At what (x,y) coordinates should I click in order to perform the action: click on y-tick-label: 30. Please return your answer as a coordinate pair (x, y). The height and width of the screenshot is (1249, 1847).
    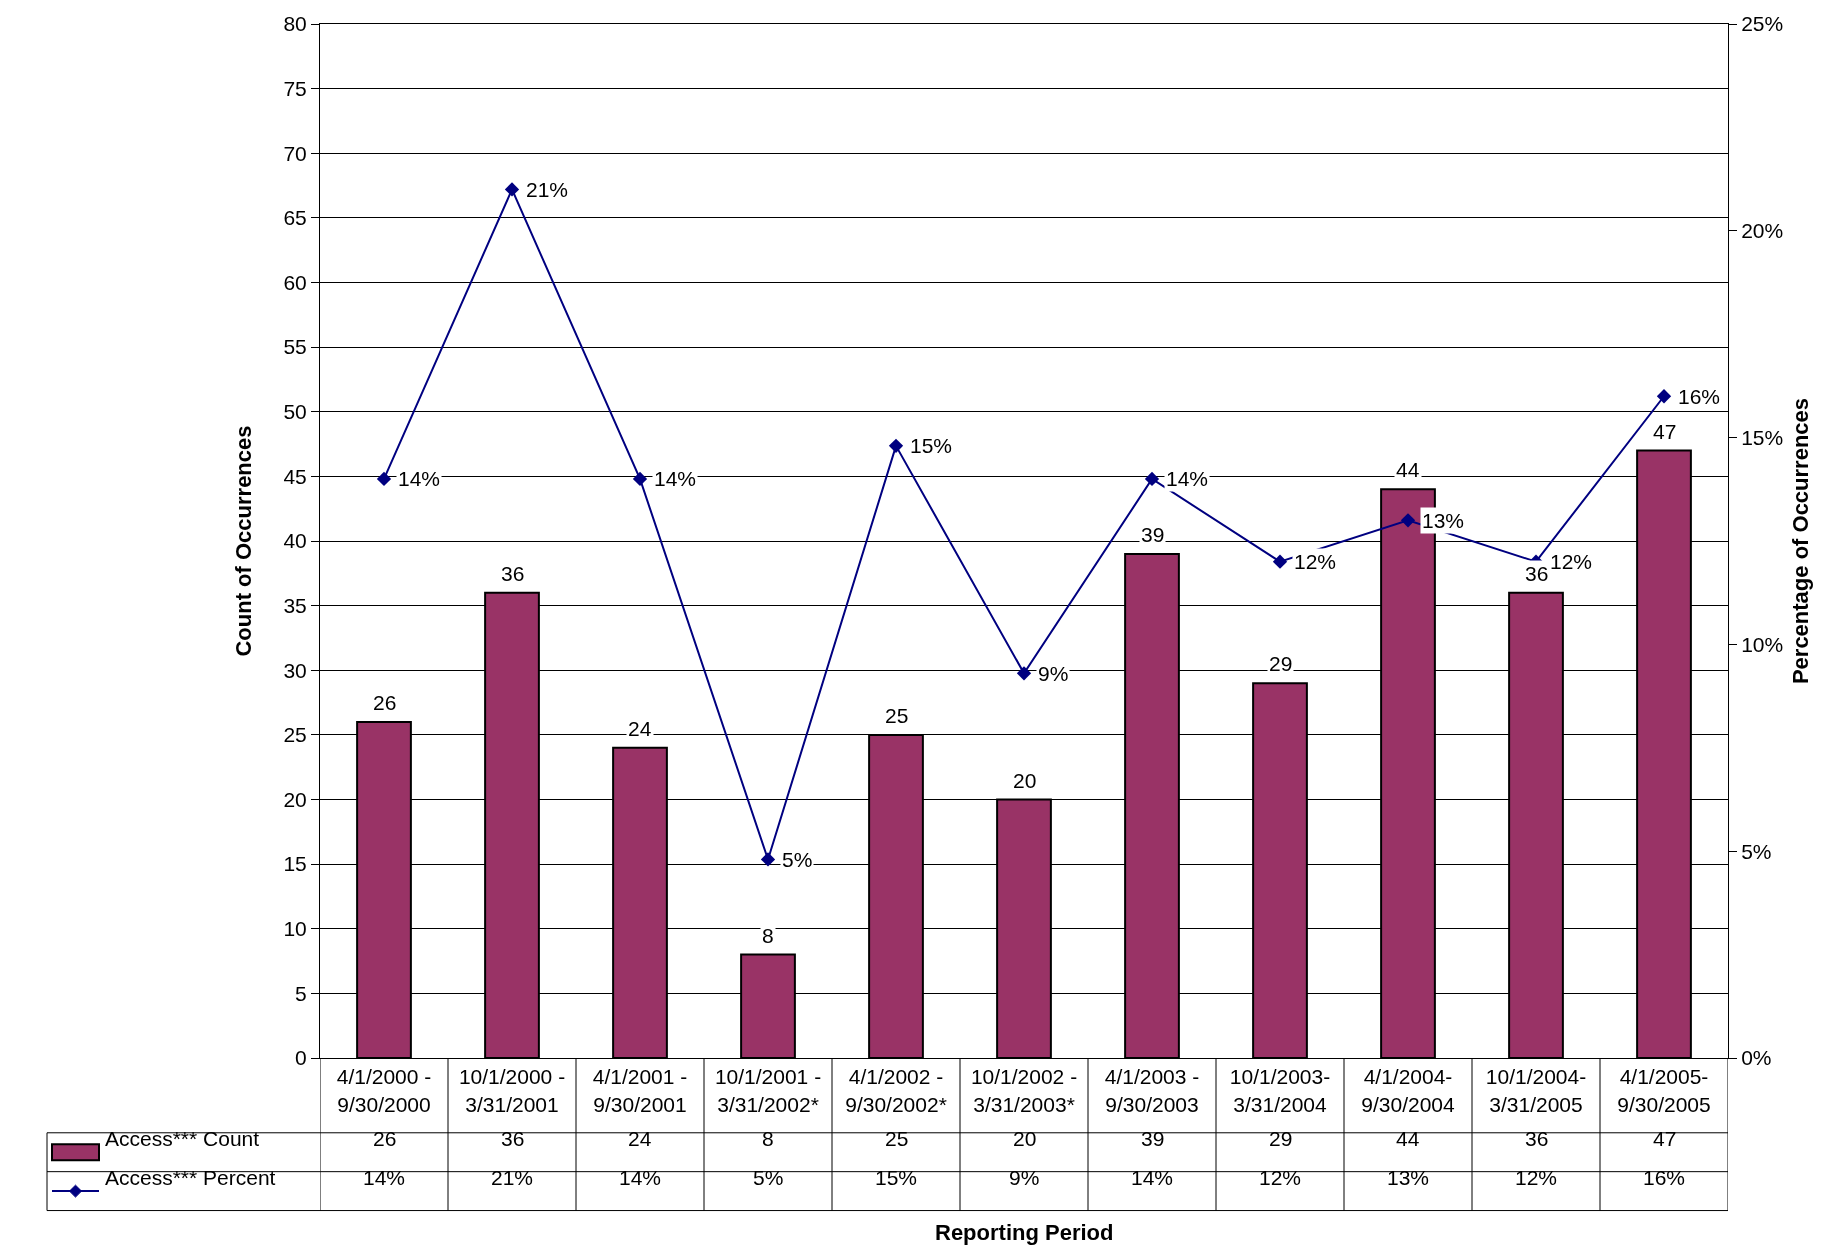
    Looking at the image, I should click on (295, 670).